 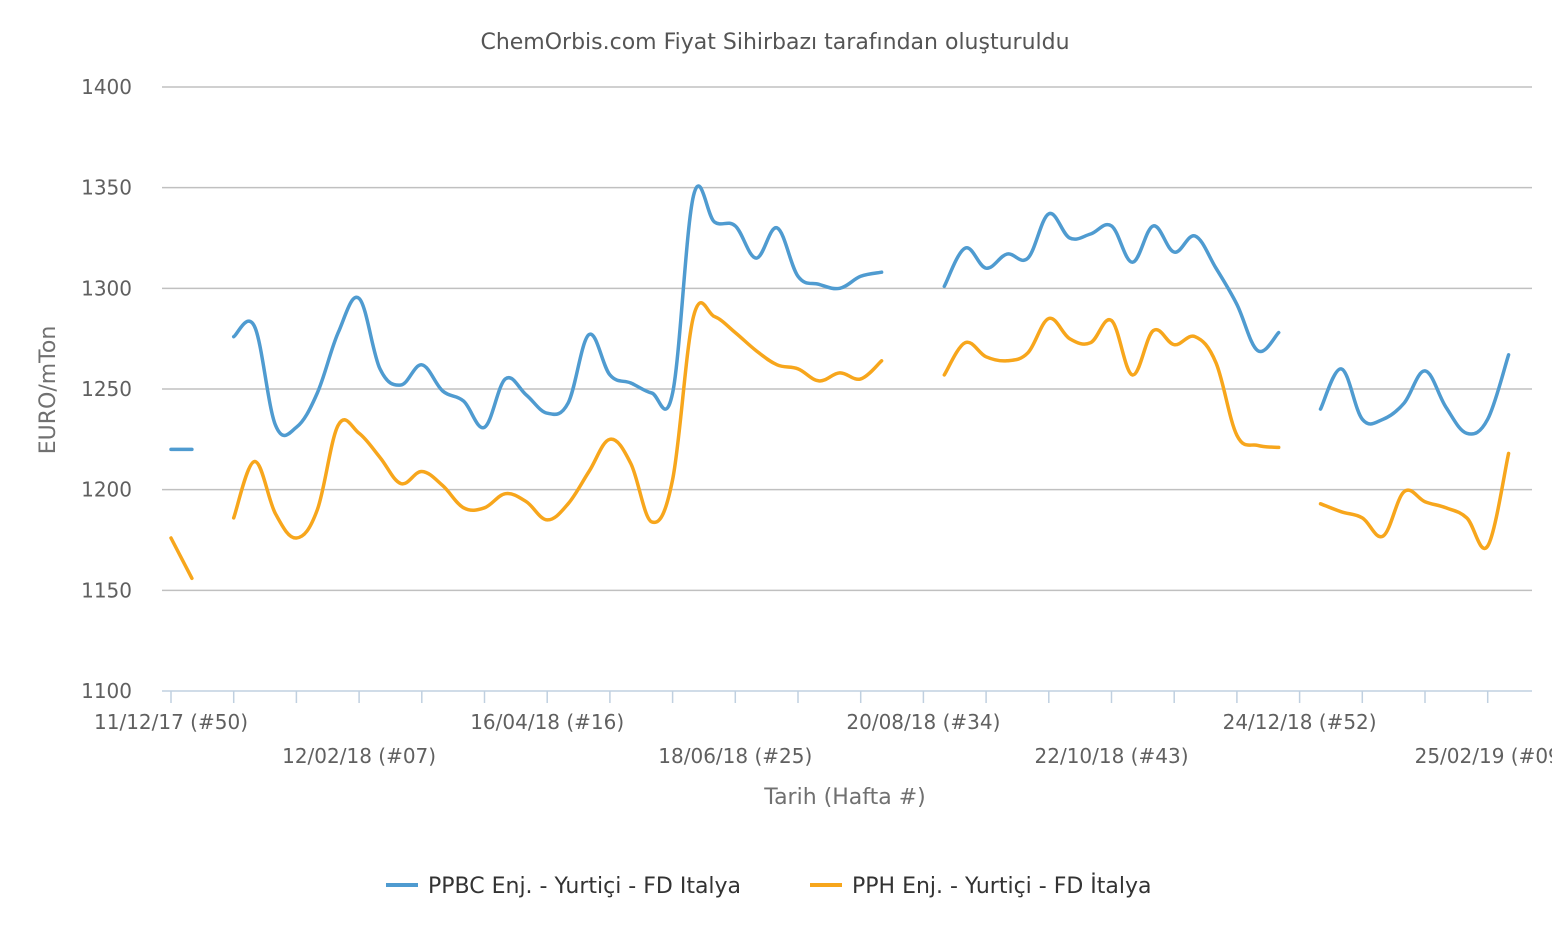 What do you see at coordinates (106, 288) in the screenshot?
I see `y-tick-label-1300: 1300` at bounding box center [106, 288].